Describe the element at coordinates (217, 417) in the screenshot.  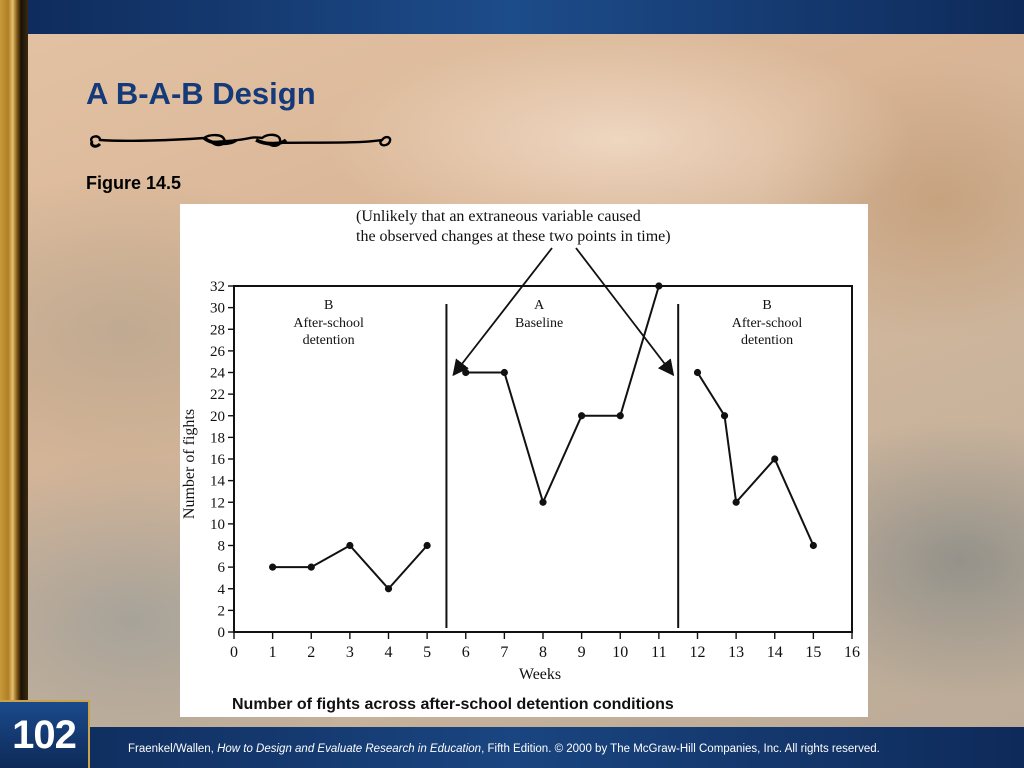
I see `y-tick-label: 20` at that location.